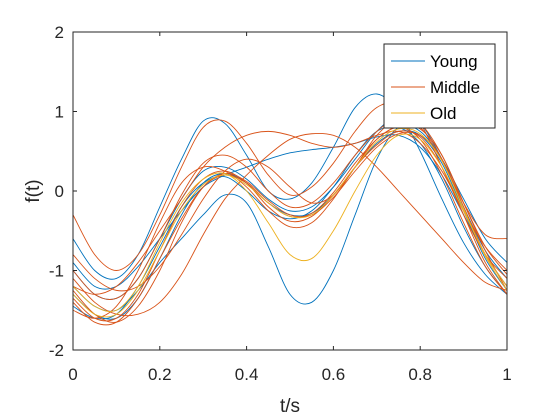  I want to click on y-tick-label: 2, so click(59, 32).